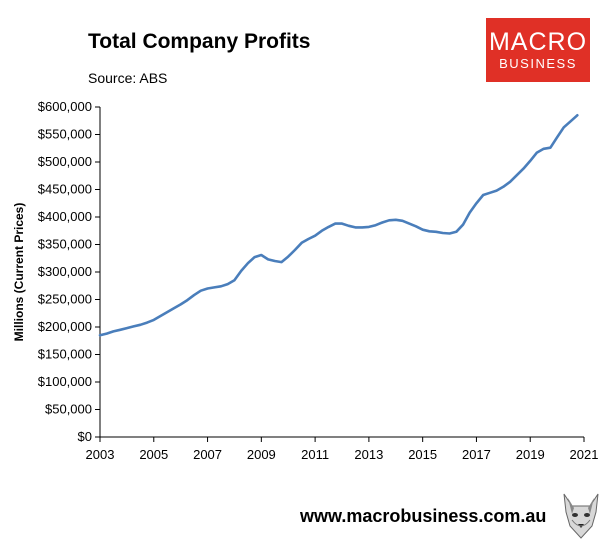 The height and width of the screenshot is (548, 614). I want to click on y-tick-label: $0, so click(85, 436).